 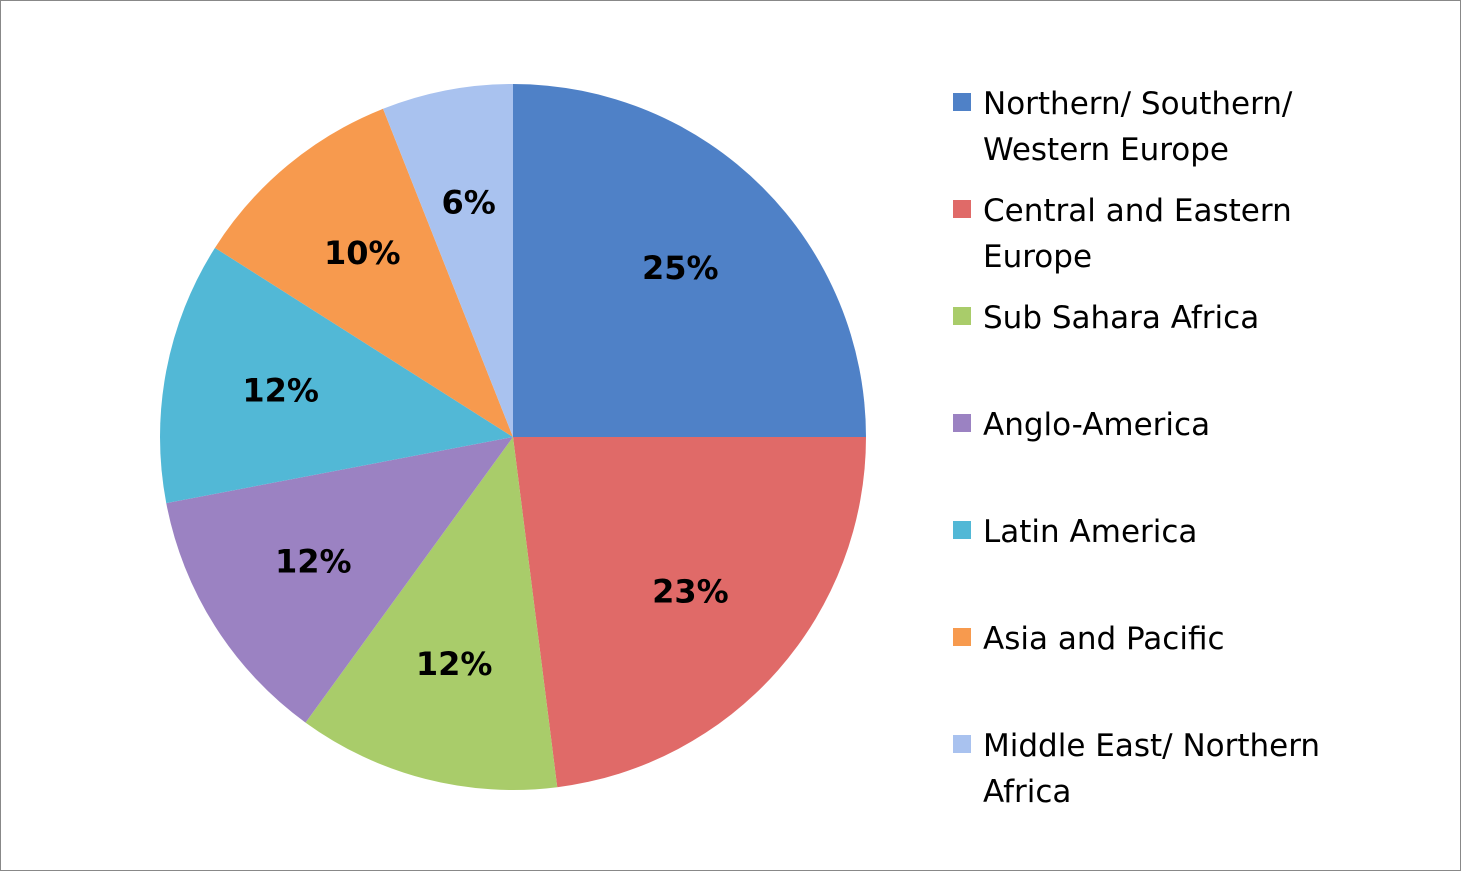 I want to click on data-label: 6%, so click(x=469, y=203).